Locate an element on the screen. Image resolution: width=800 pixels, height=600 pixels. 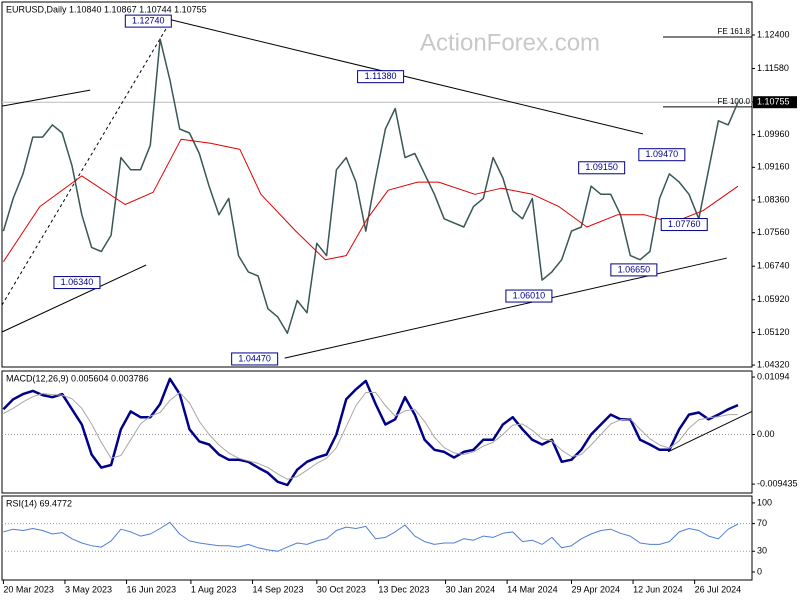
y-tick-label: 1.09960 is located at coordinates (773, 134).